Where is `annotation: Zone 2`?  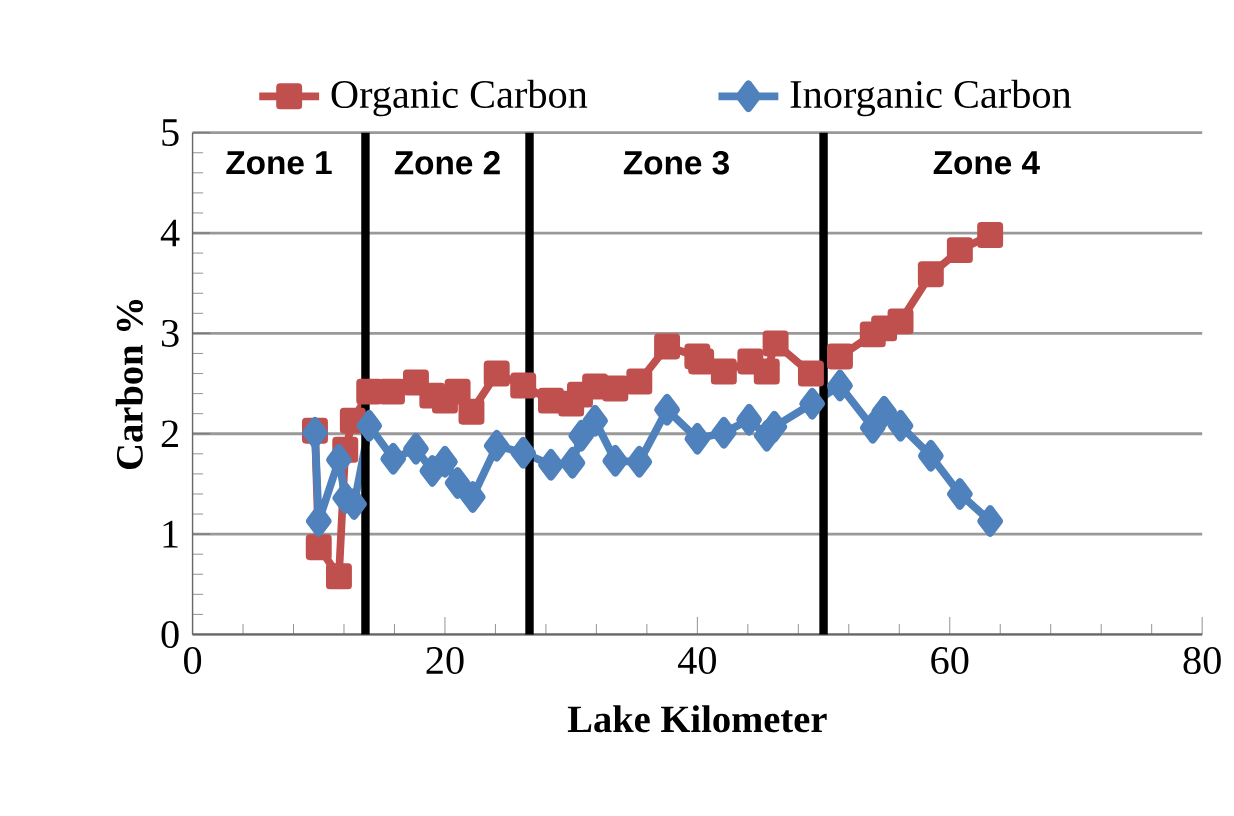
annotation: Zone 2 is located at coordinates (447, 162).